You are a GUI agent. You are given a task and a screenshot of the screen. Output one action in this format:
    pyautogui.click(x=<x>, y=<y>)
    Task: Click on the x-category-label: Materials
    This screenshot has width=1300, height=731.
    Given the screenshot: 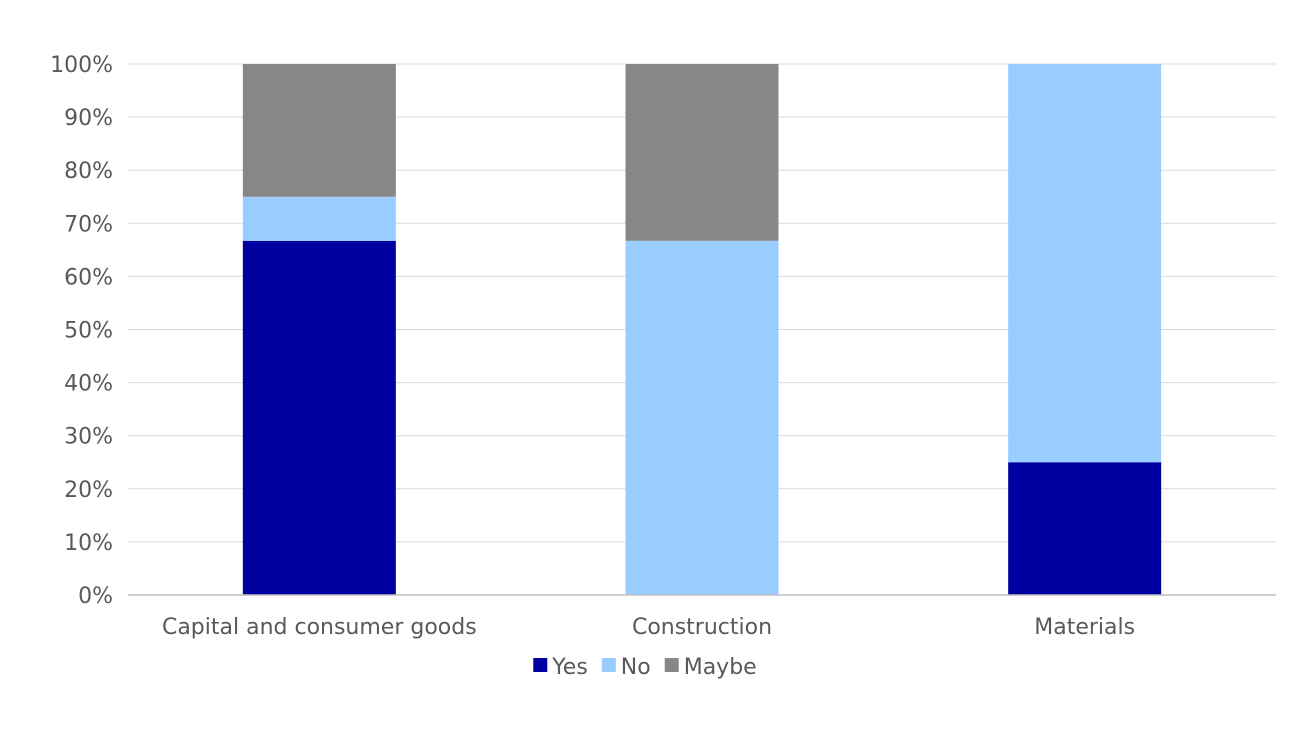 What is the action you would take?
    pyautogui.click(x=1084, y=627)
    